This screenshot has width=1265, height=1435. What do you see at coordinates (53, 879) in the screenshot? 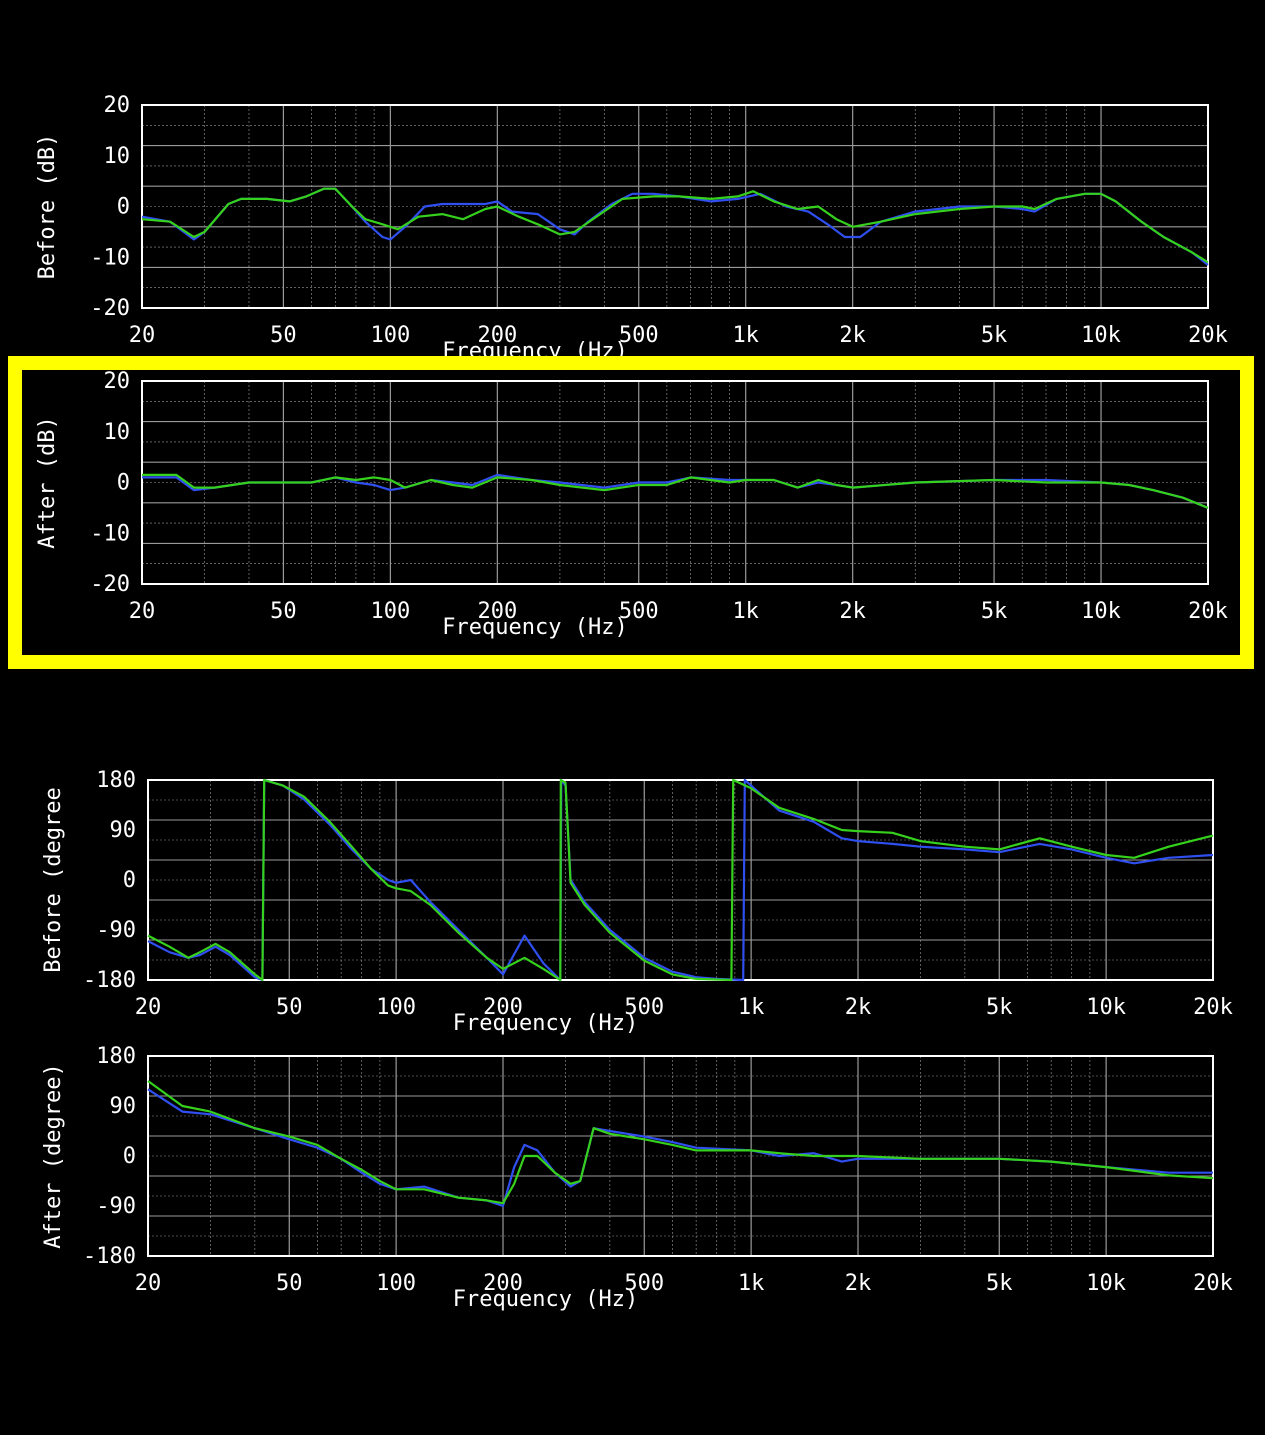
I see `y-axis-label: Before (degree` at bounding box center [53, 879].